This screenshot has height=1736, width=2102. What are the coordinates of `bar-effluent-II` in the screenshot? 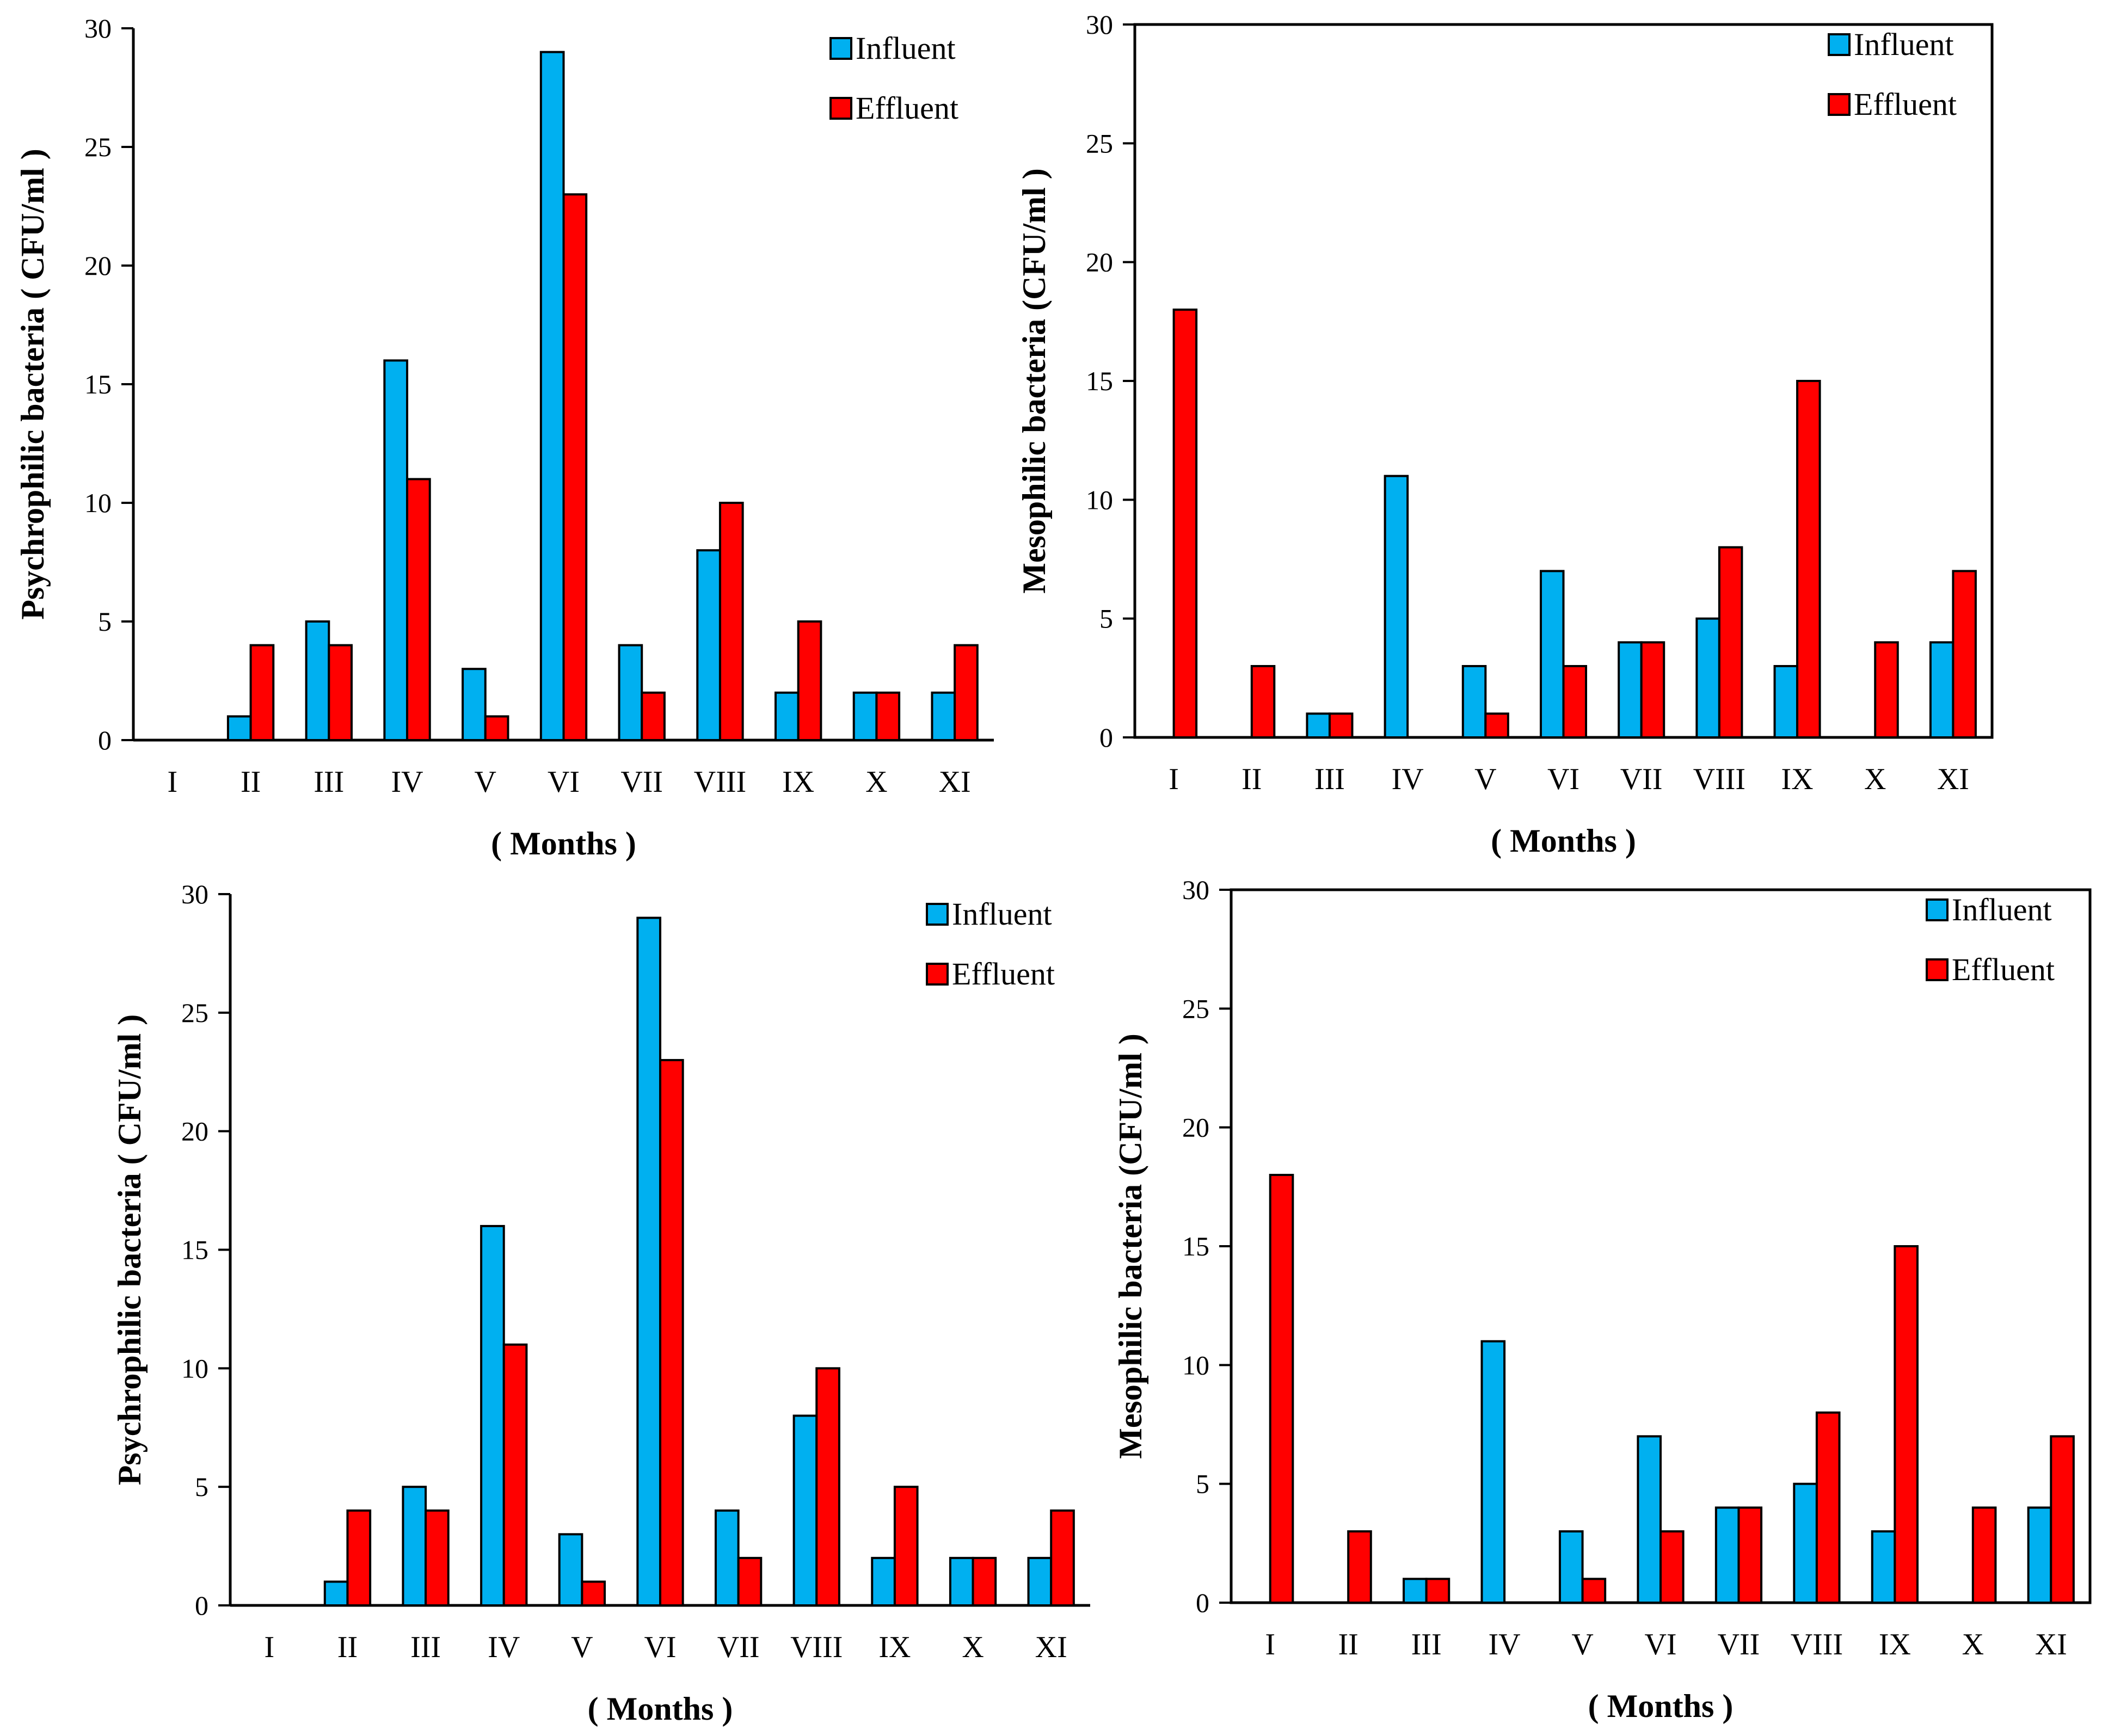 It's located at (1359, 1567).